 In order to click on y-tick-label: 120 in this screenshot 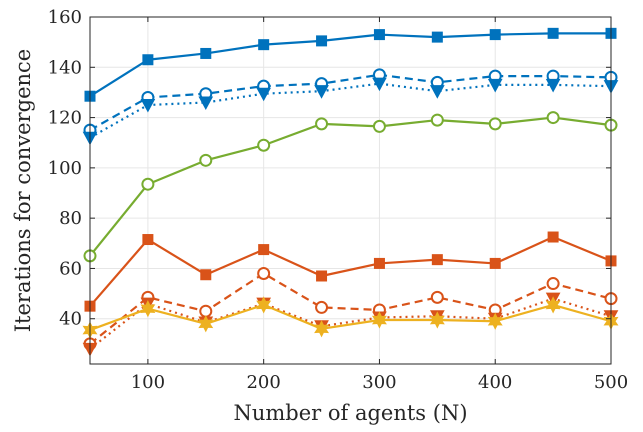, I will do `click(65, 118)`.